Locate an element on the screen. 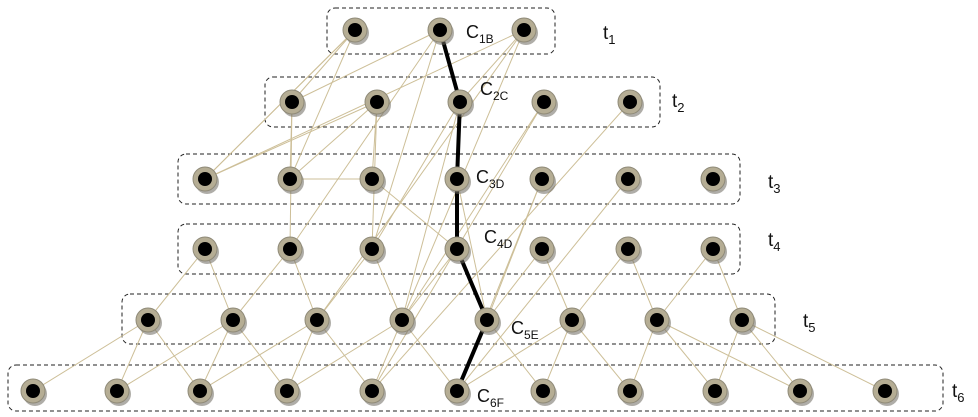 This screenshot has height=417, width=978. level-label-t5: t5 is located at coordinates (809, 323).